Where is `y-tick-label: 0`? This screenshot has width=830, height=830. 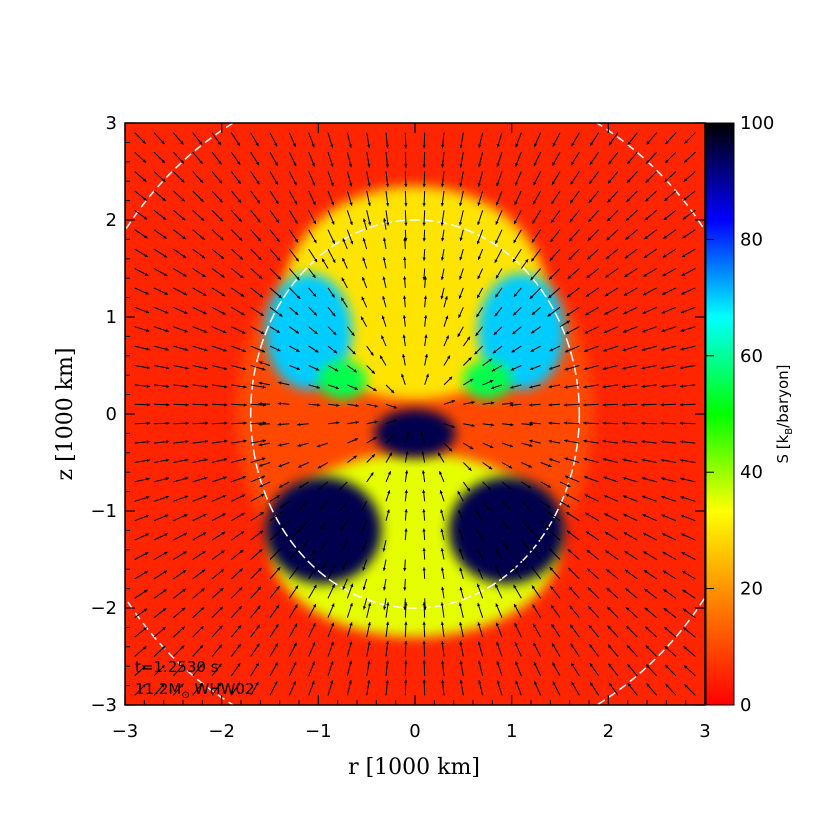 y-tick-label: 0 is located at coordinates (111, 414).